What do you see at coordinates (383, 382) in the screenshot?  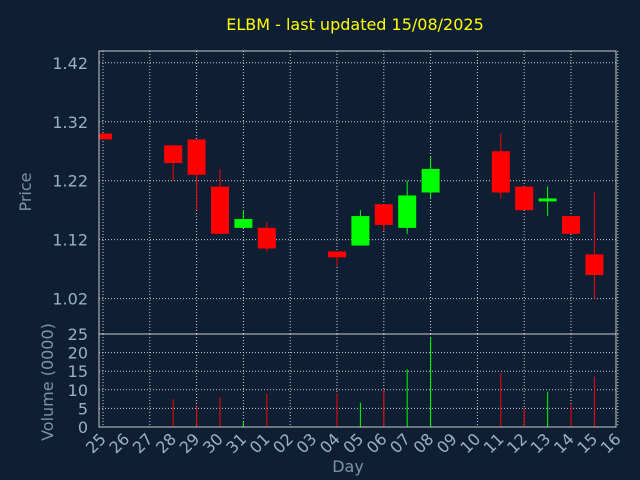 I see `volume-bars` at bounding box center [383, 382].